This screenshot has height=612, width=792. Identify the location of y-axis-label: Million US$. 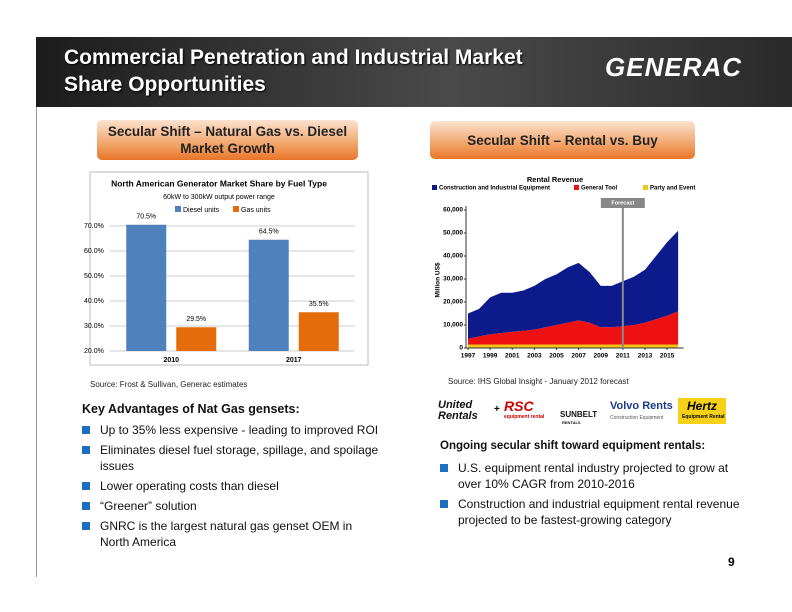
(438, 279).